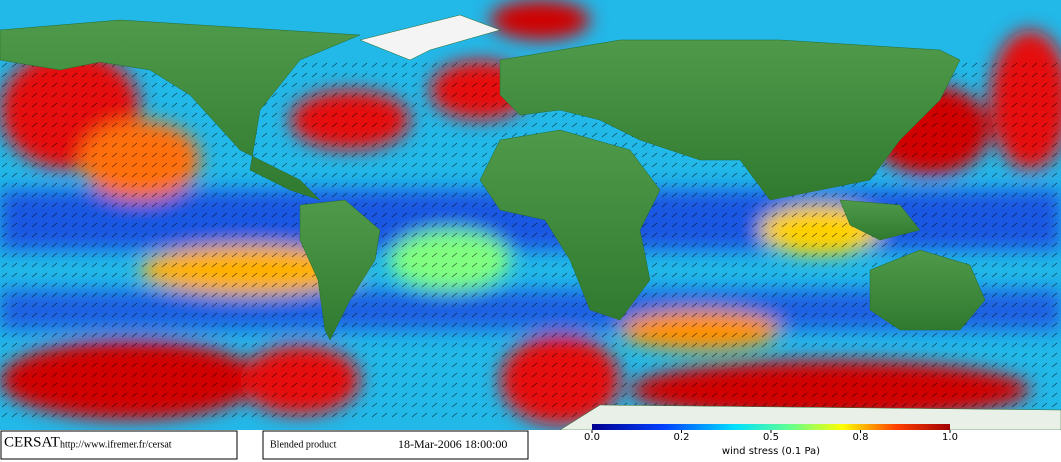  What do you see at coordinates (32, 442) in the screenshot?
I see `logo: CERSAT` at bounding box center [32, 442].